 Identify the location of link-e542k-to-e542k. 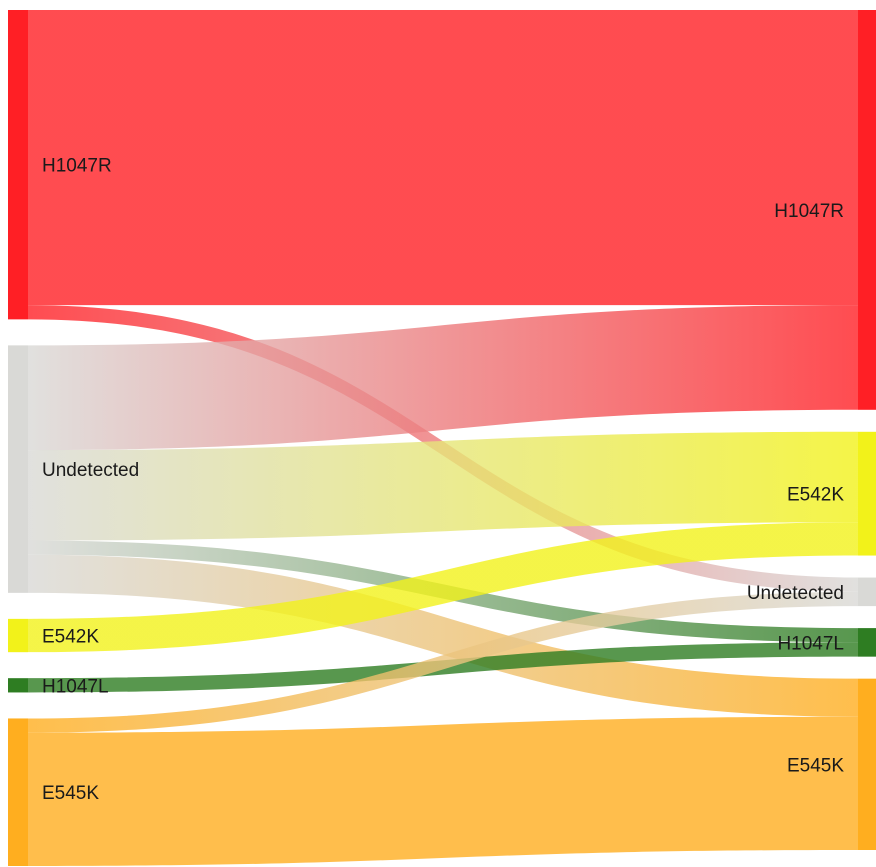
(443, 587).